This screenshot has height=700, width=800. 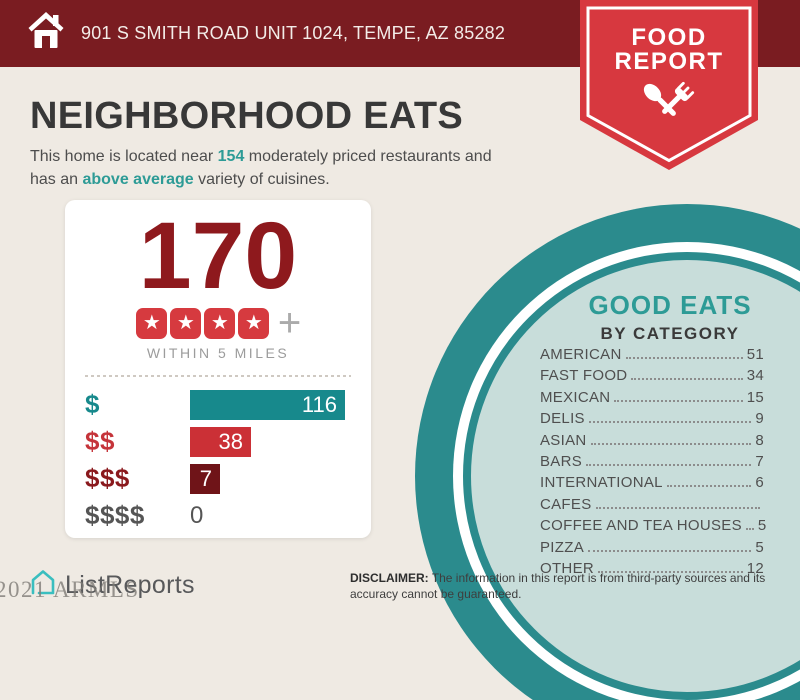 I want to click on intro-line1-pre: This home is located near, so click(x=124, y=156).